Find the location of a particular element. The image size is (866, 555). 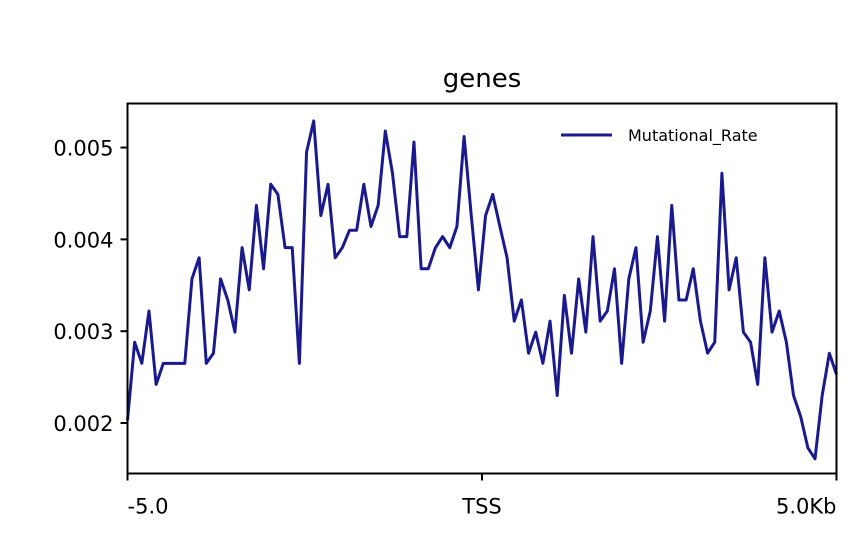

y-tick-label: 0.002 is located at coordinates (83, 424).